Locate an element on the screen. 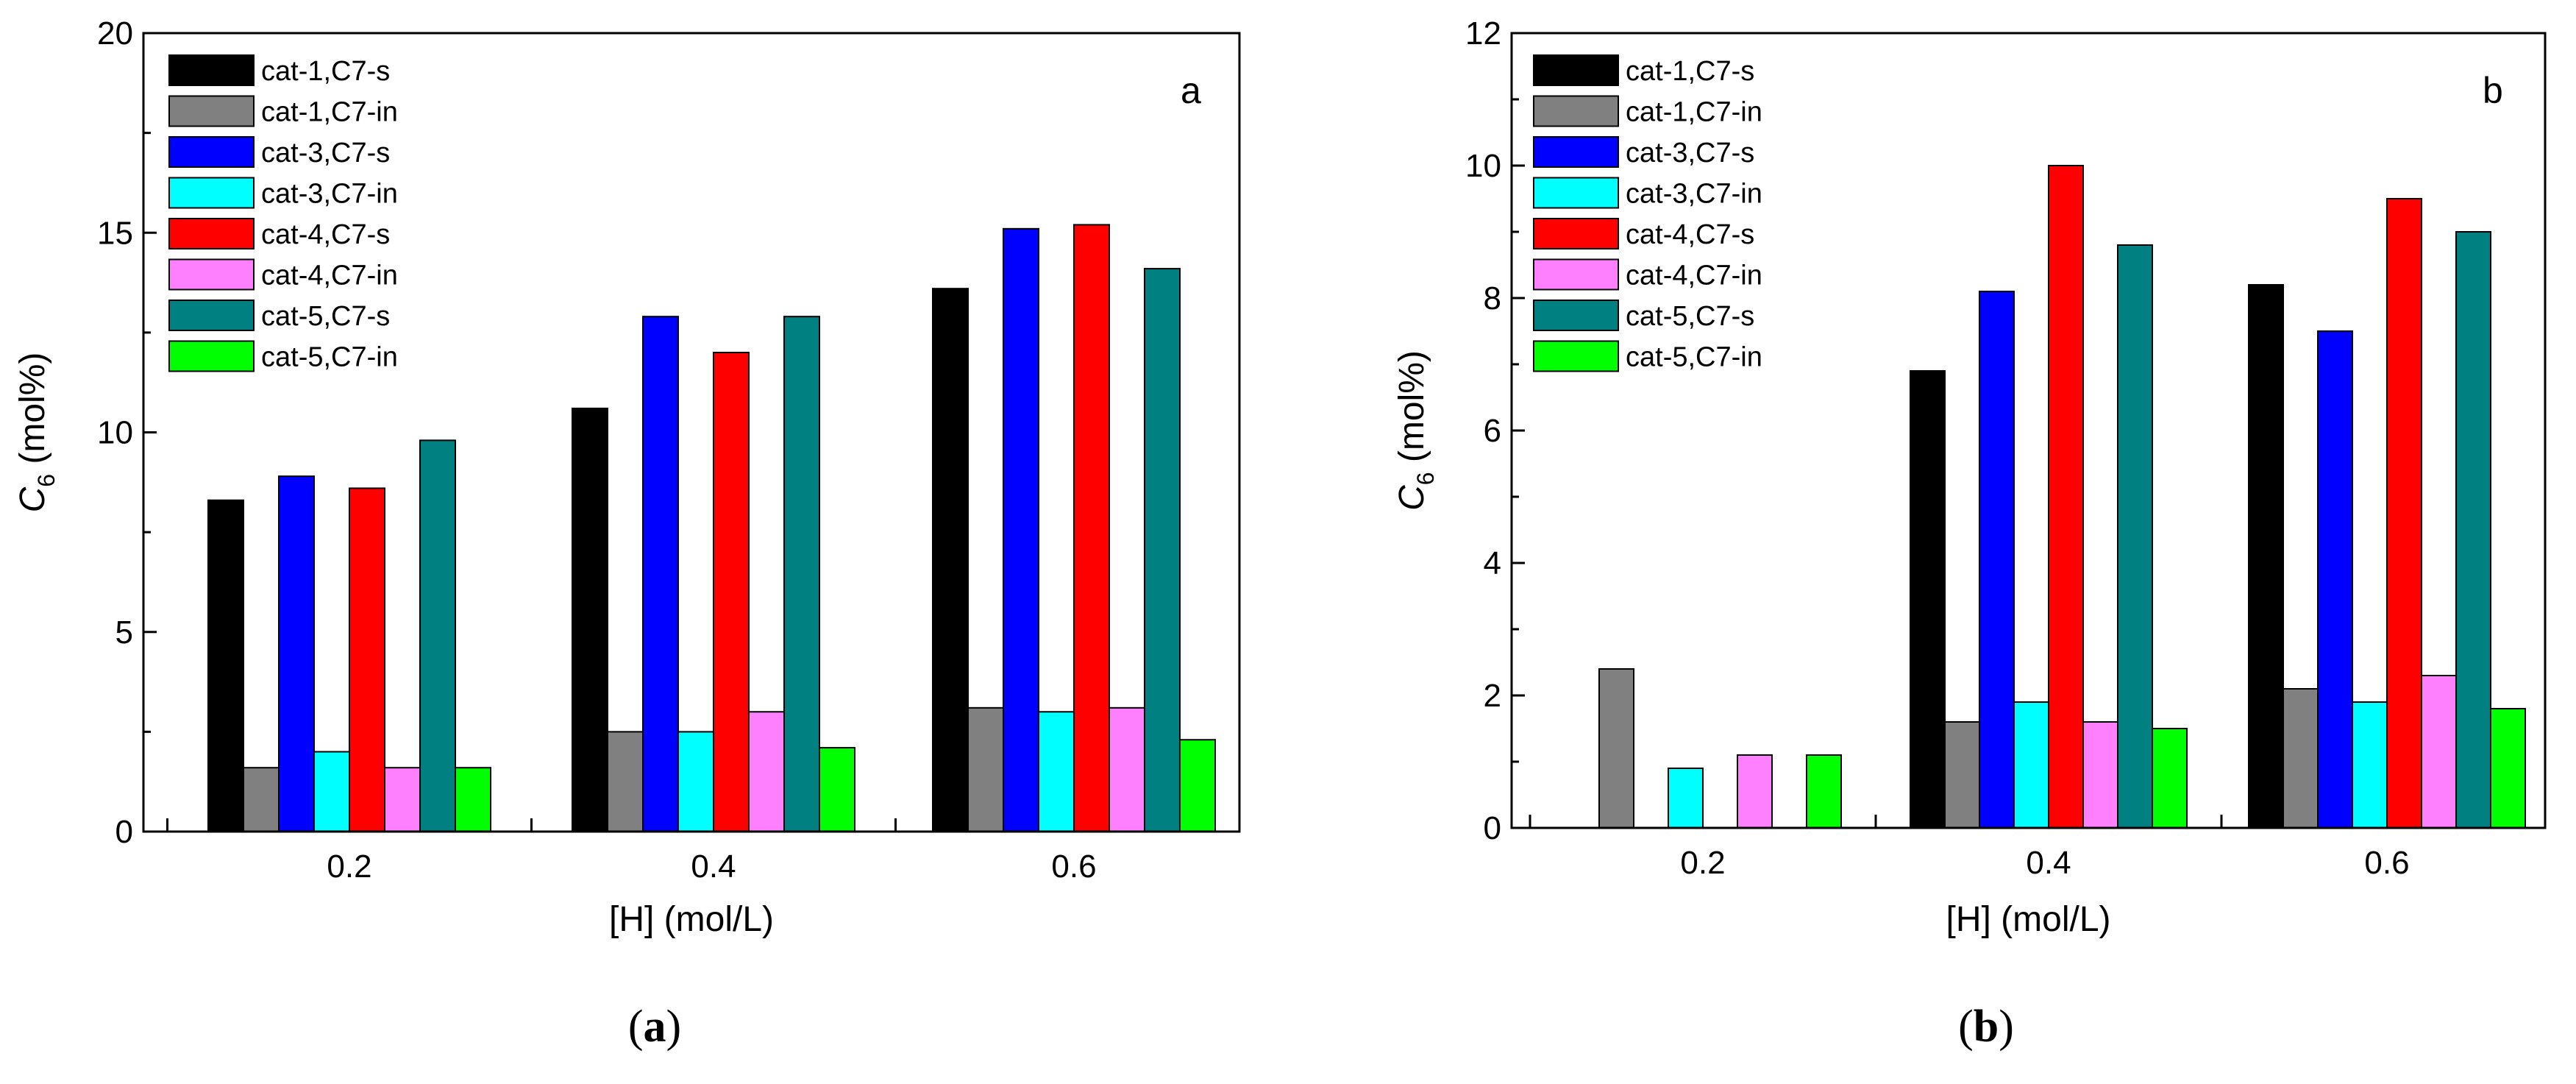 Image resolution: width=2576 pixels, height=1084 pixels. caption-letter: b is located at coordinates (1986, 1027).